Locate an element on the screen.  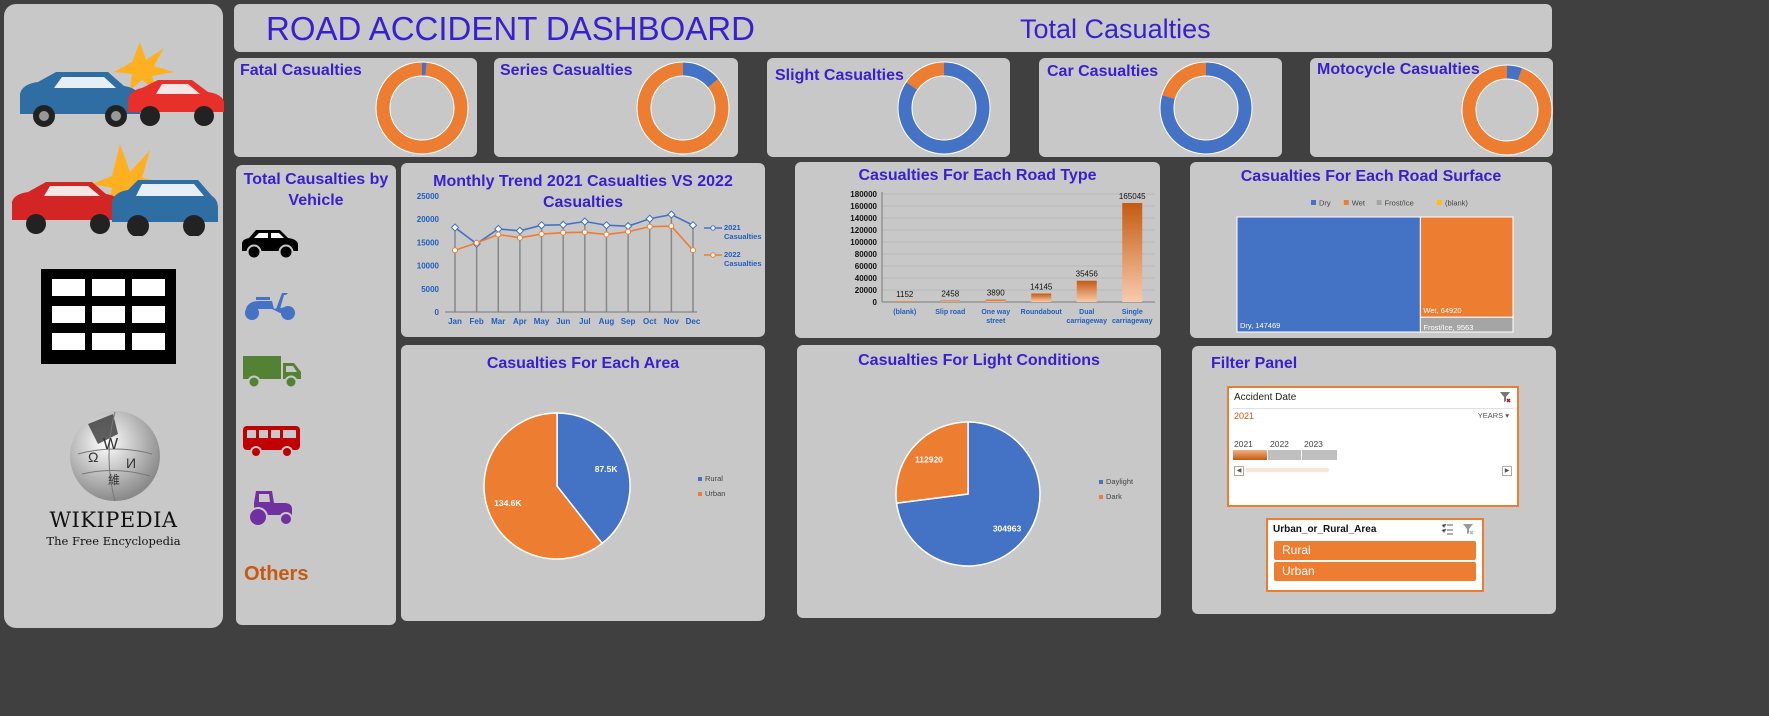
svg-text: И is located at coordinates (131, 463).